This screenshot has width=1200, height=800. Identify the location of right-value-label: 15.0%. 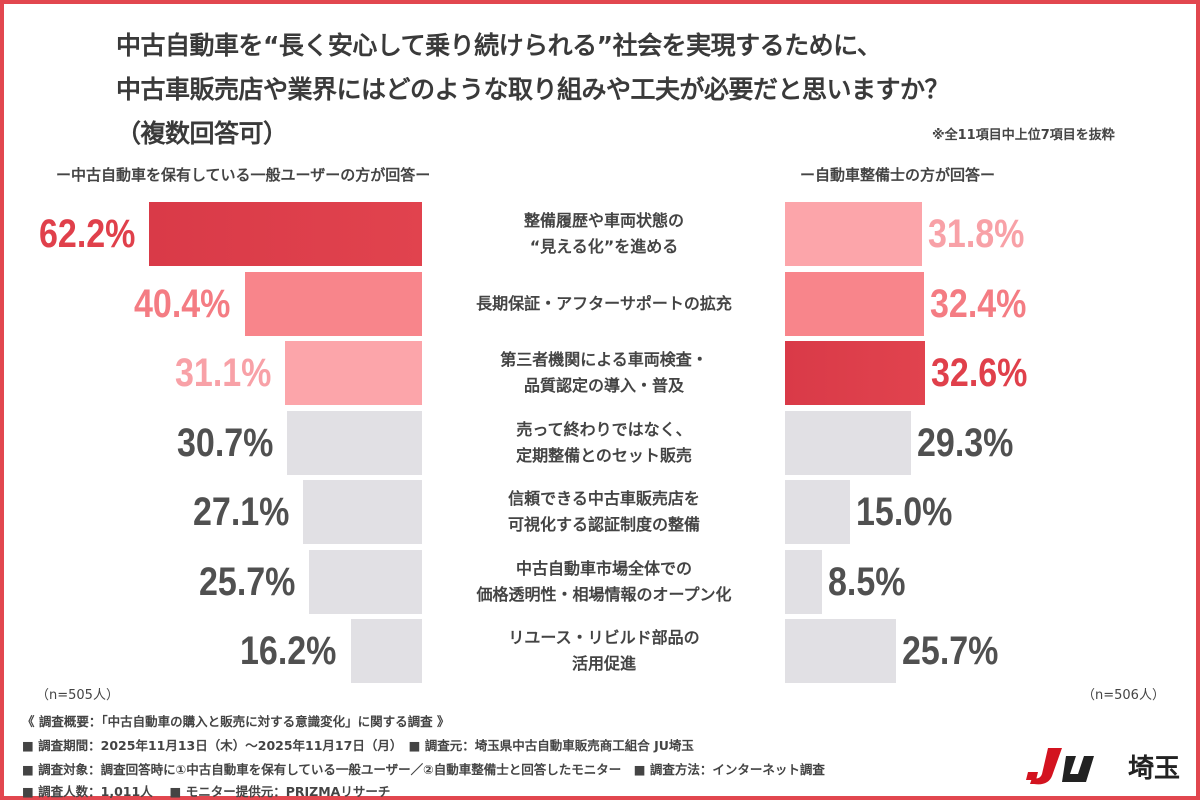
(903, 512).